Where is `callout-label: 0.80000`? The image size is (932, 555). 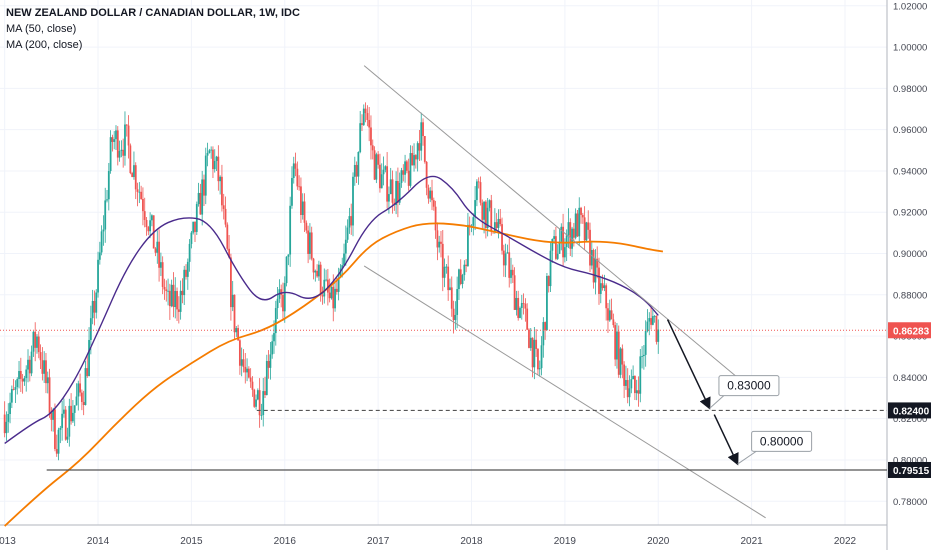 callout-label: 0.80000 is located at coordinates (782, 441).